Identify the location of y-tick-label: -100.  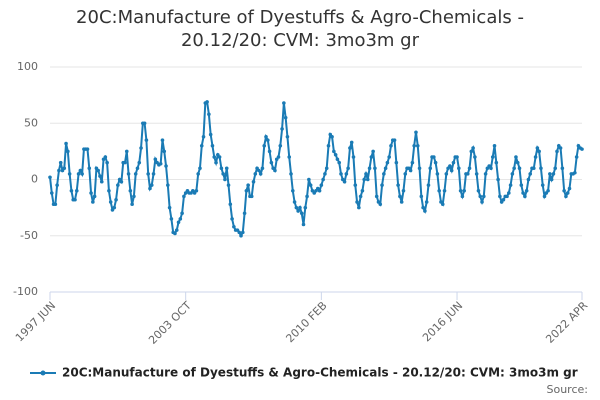
(25, 291).